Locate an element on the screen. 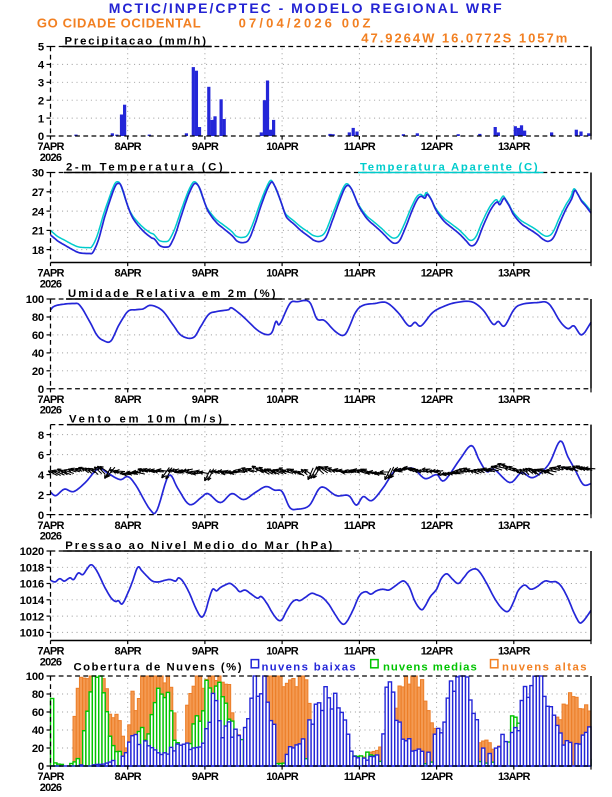 The image size is (612, 797). svg-text: 1020 is located at coordinates (32, 552).